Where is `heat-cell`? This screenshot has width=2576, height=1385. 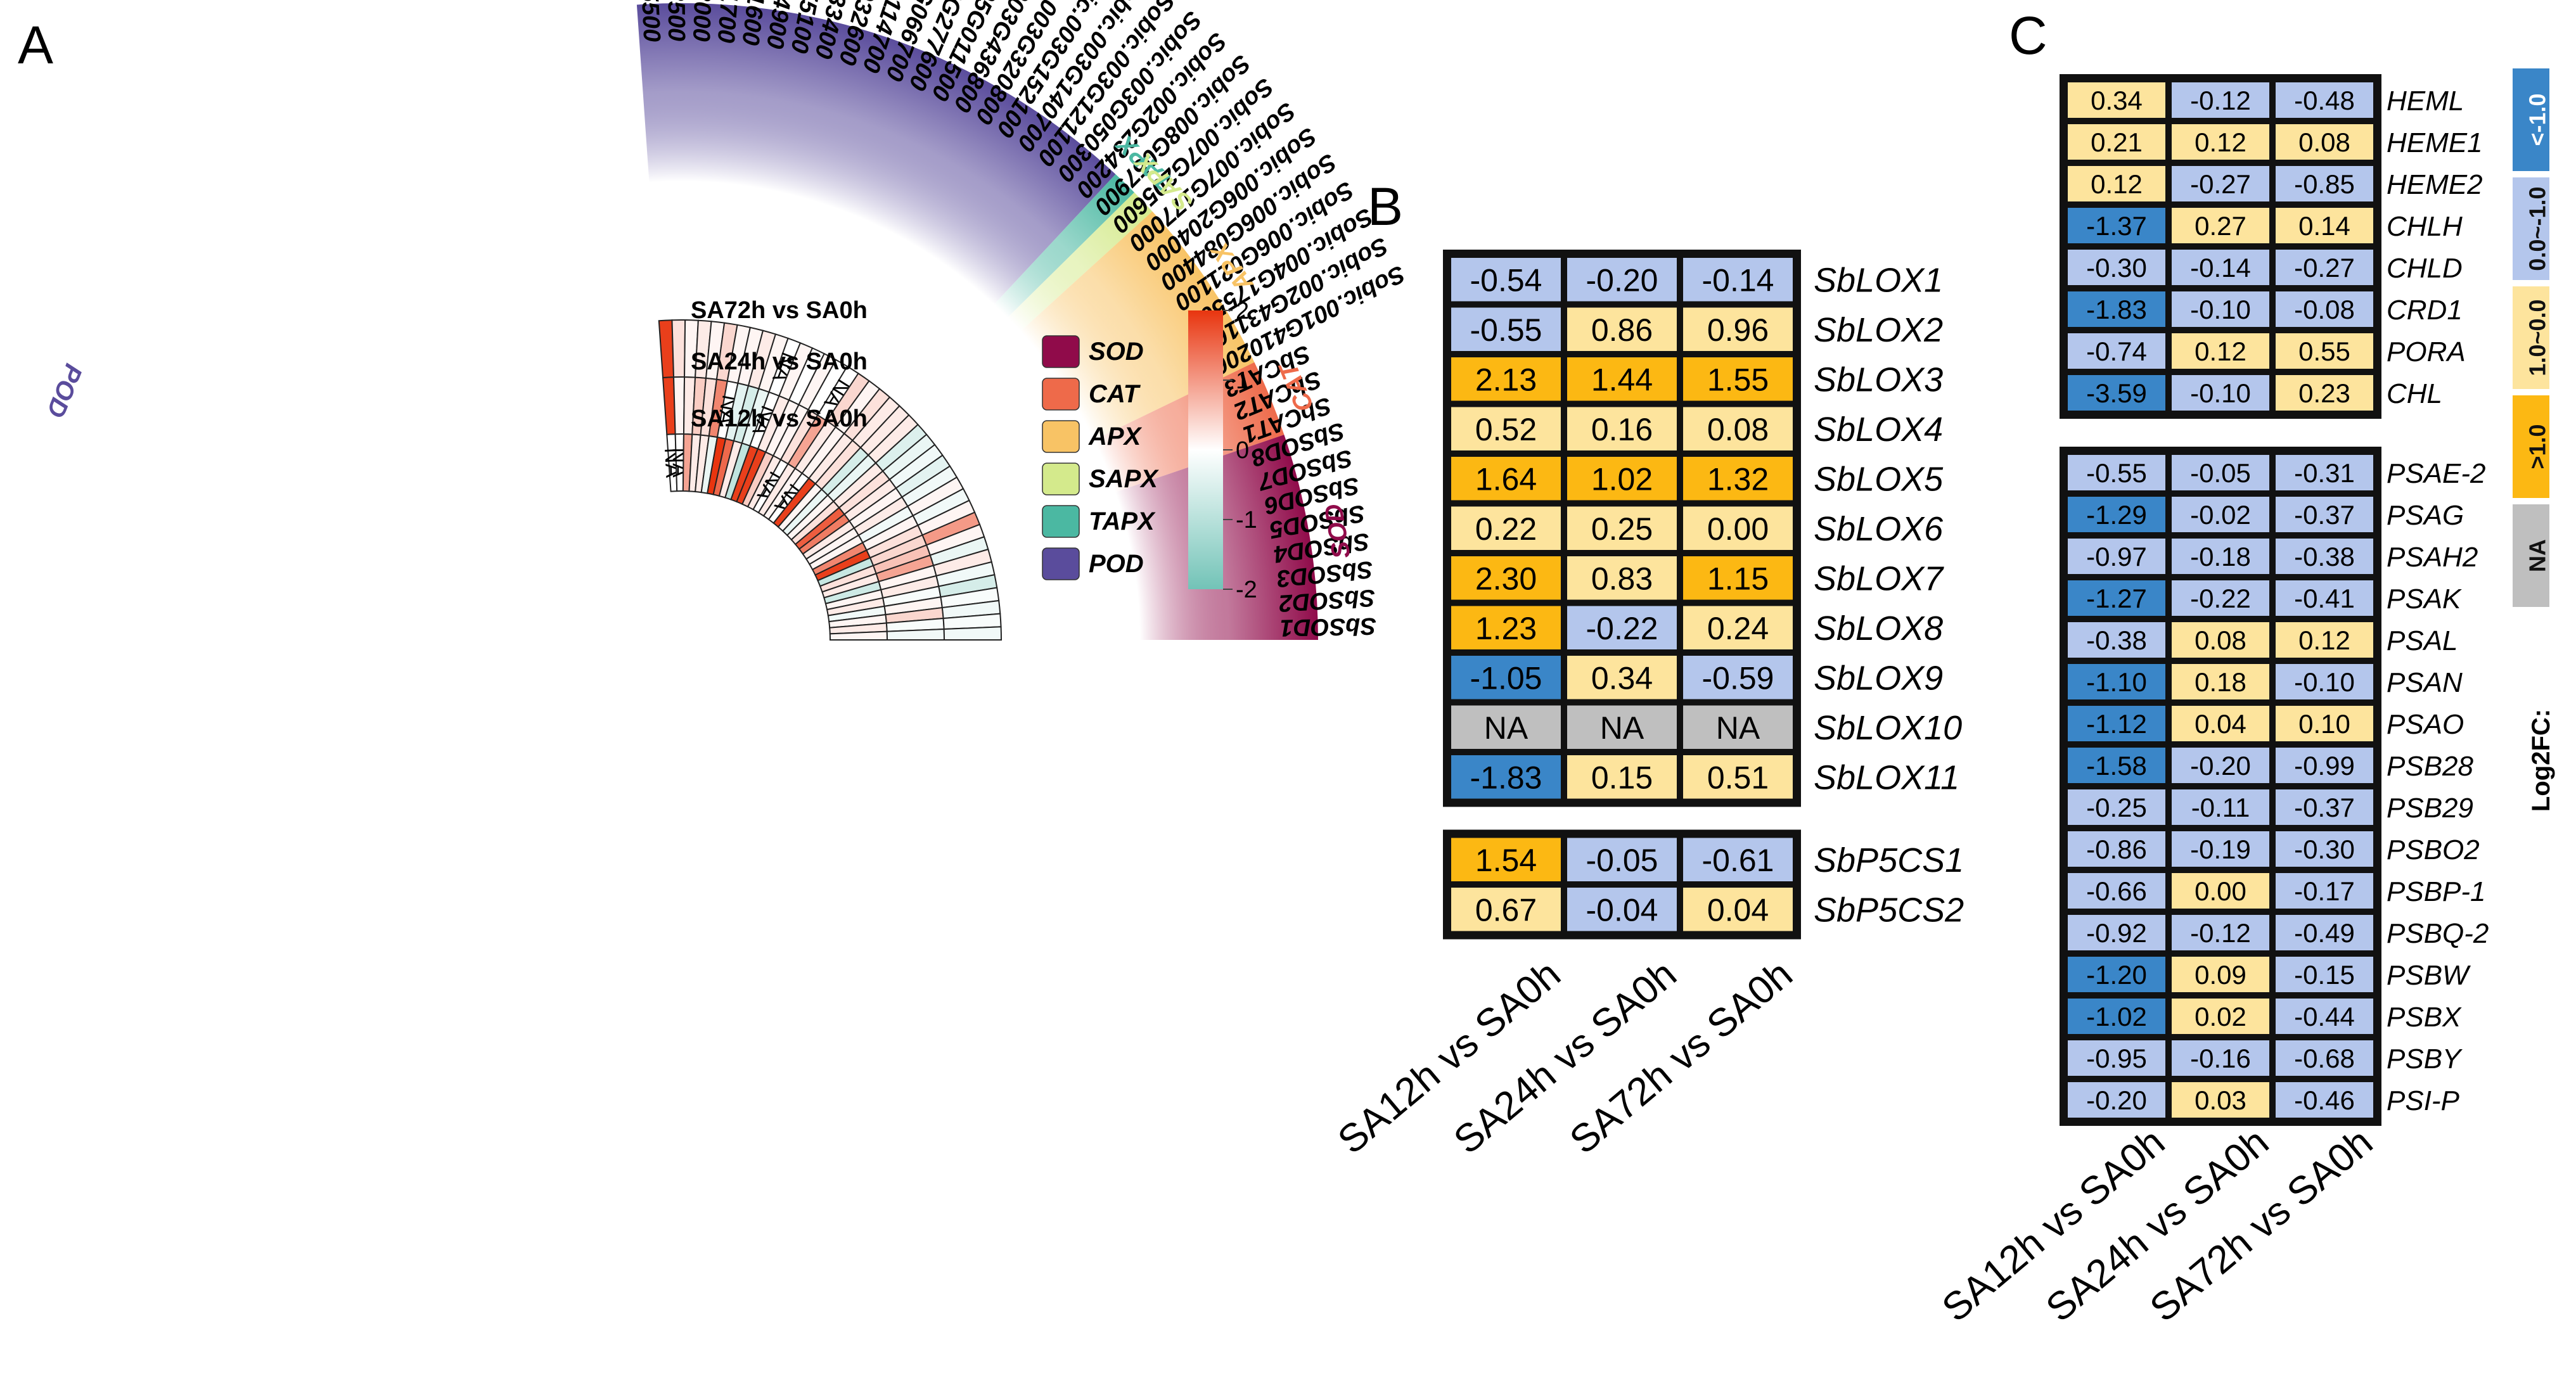 heat-cell is located at coordinates (679, 405).